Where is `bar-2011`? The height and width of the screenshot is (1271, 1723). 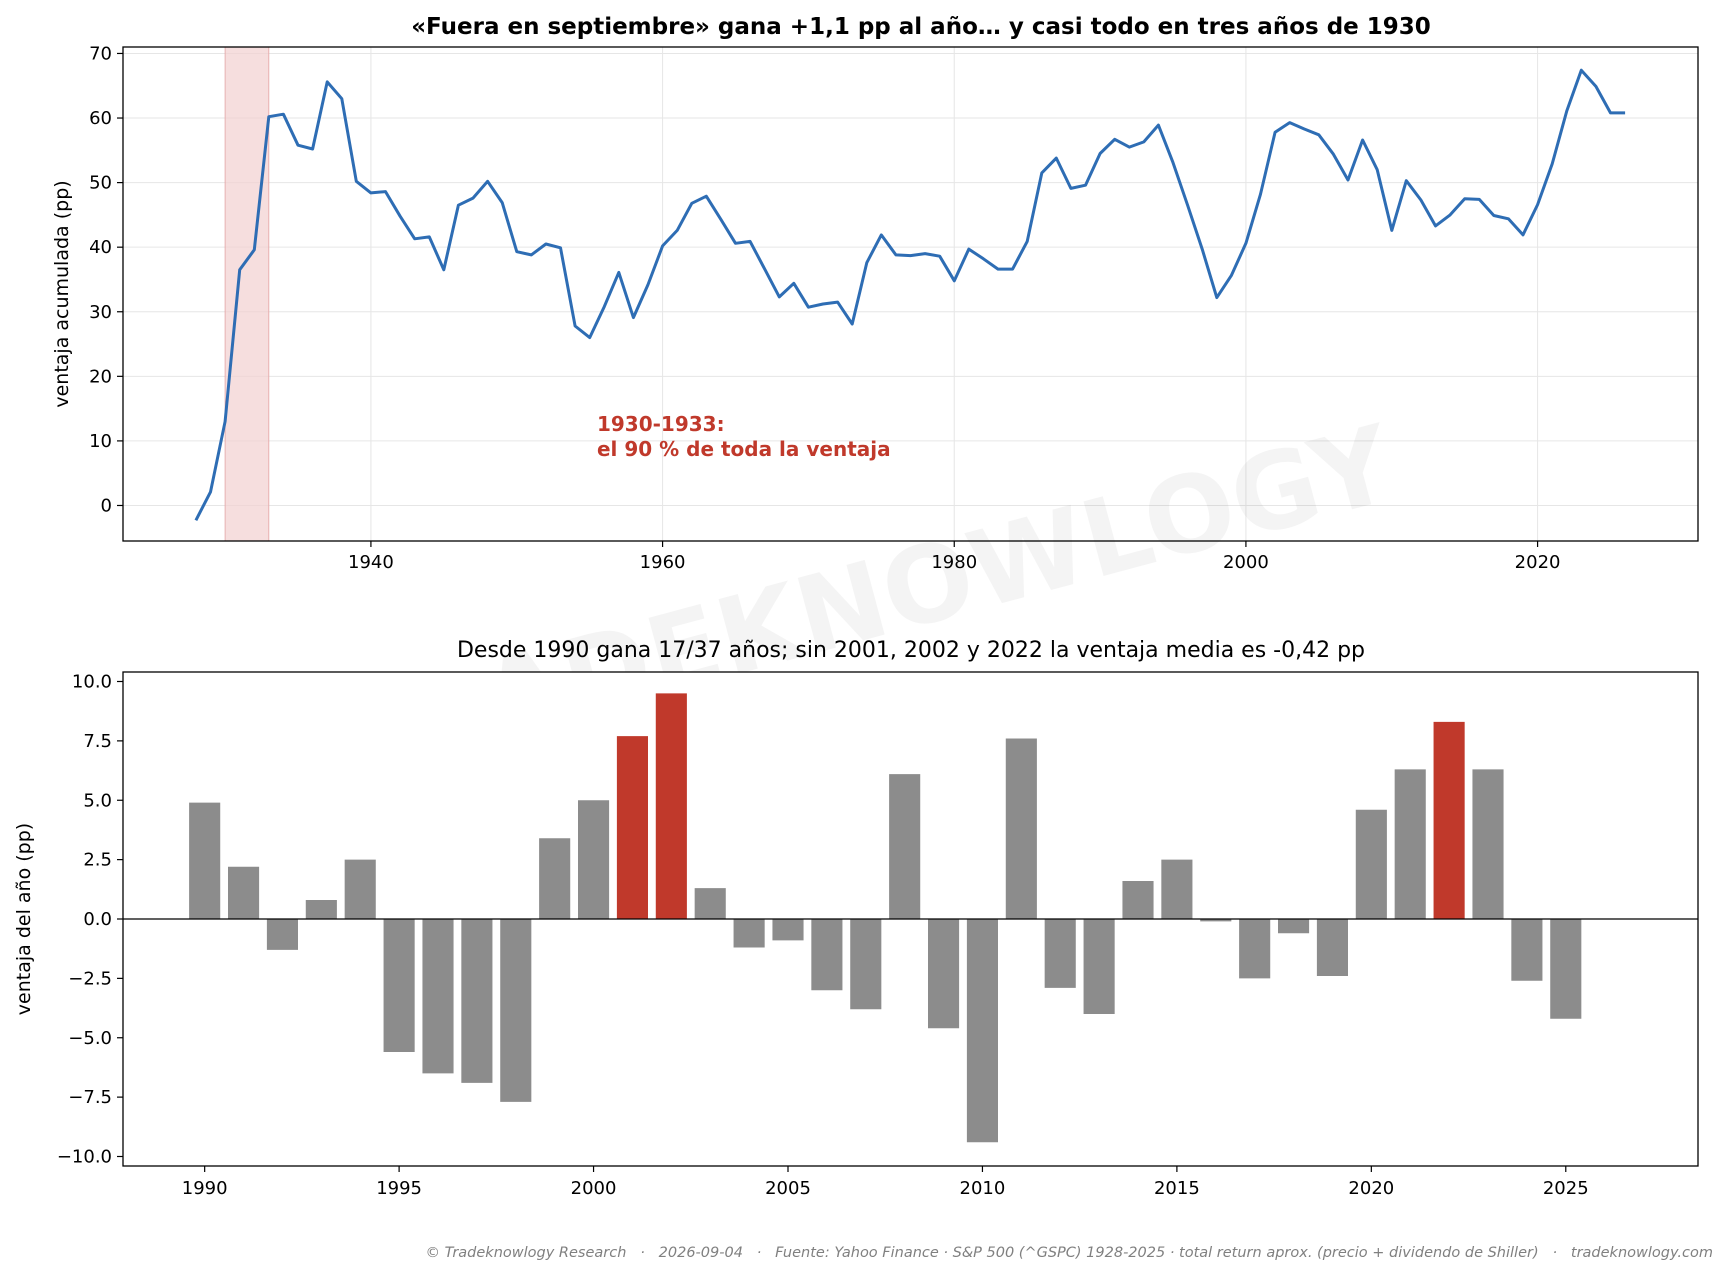 bar-2011 is located at coordinates (1021, 828).